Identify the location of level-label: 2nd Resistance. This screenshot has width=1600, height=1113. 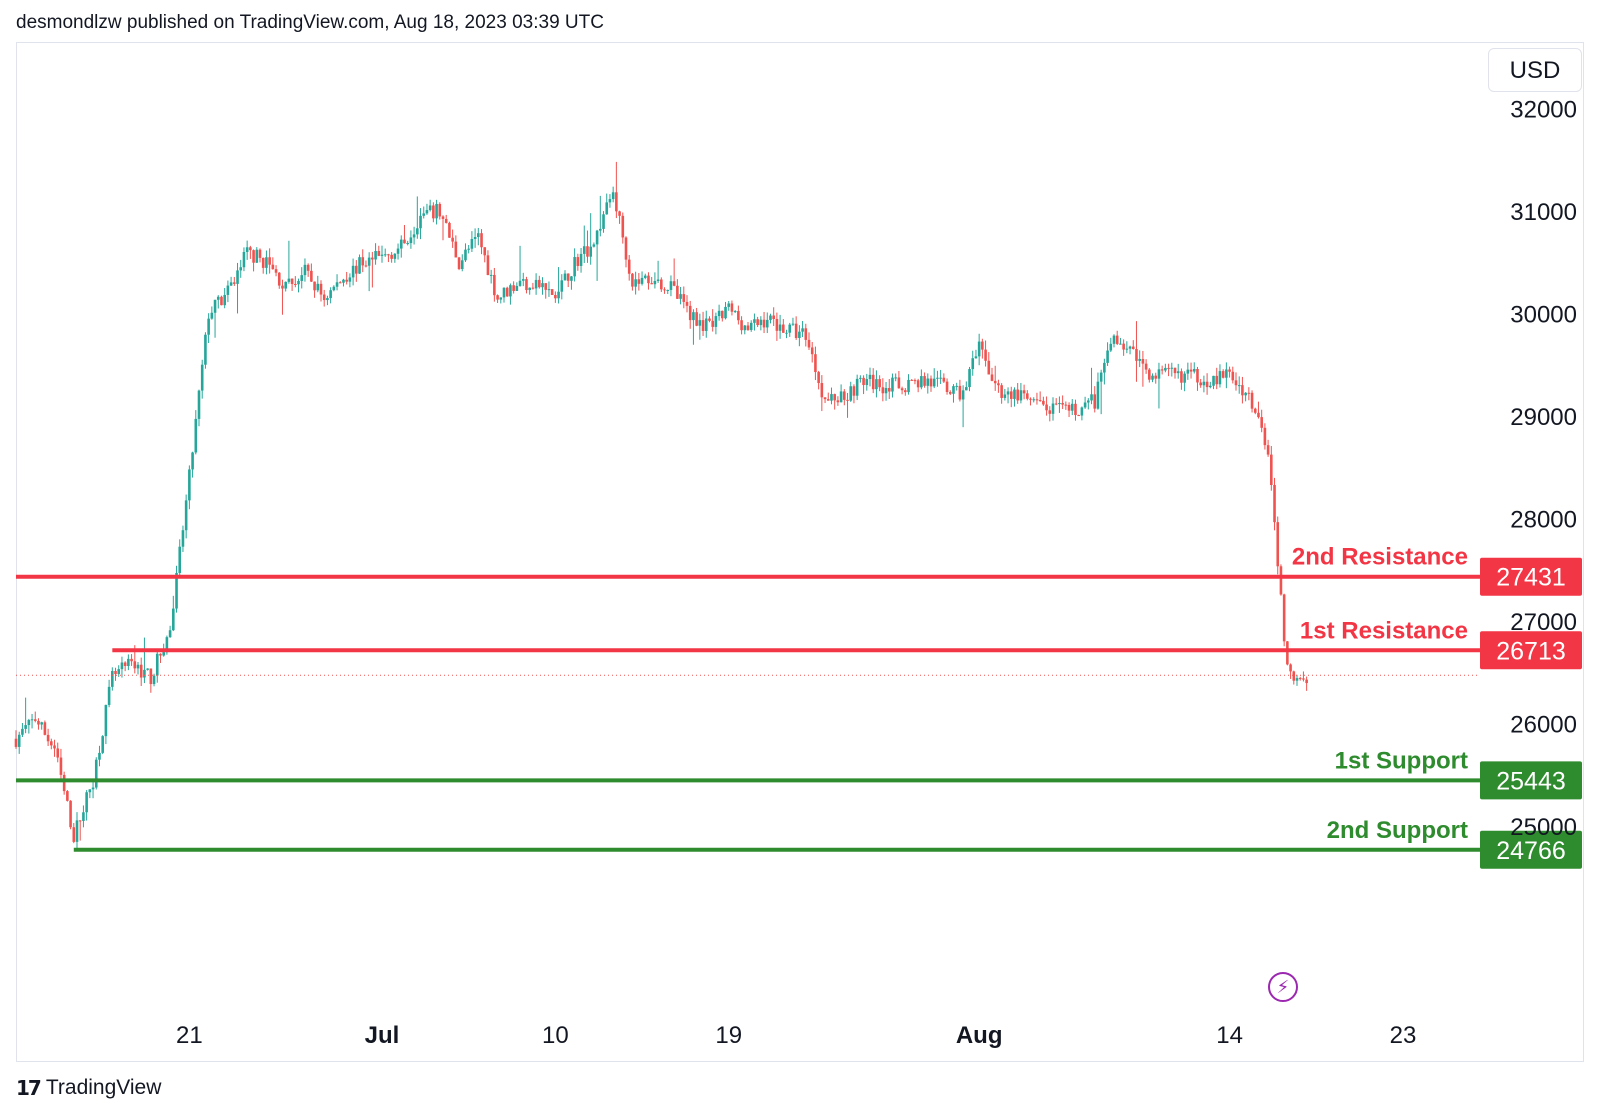
(1380, 557).